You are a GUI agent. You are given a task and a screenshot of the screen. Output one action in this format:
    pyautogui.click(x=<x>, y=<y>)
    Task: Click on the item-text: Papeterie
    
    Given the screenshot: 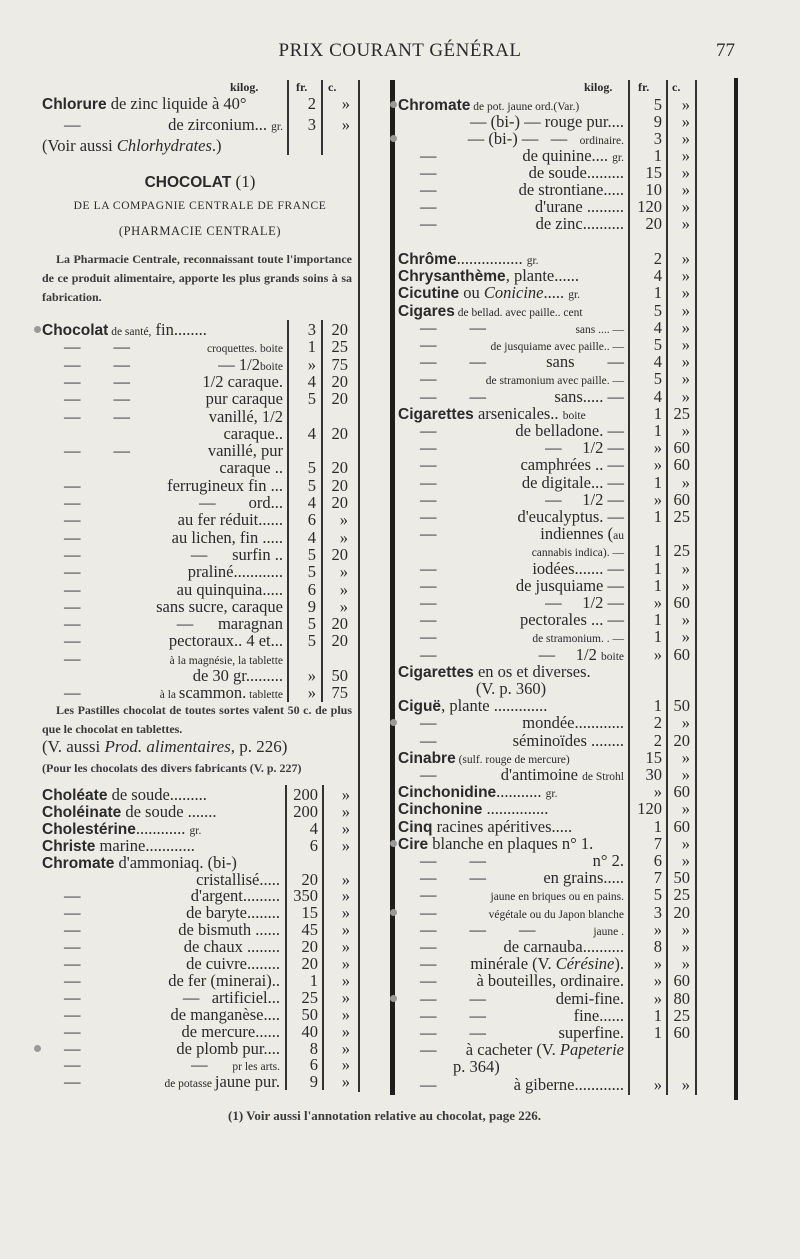 What is the action you would take?
    pyautogui.click(x=591, y=1050)
    